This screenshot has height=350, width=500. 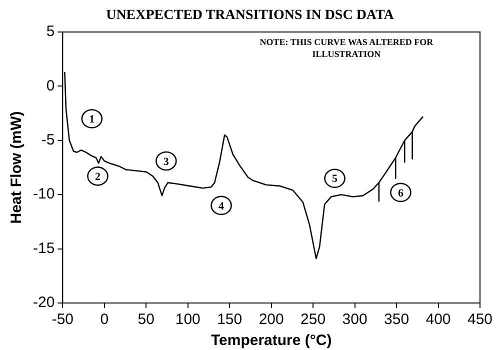 What do you see at coordinates (271, 319) in the screenshot?
I see `x-tick-label: 200` at bounding box center [271, 319].